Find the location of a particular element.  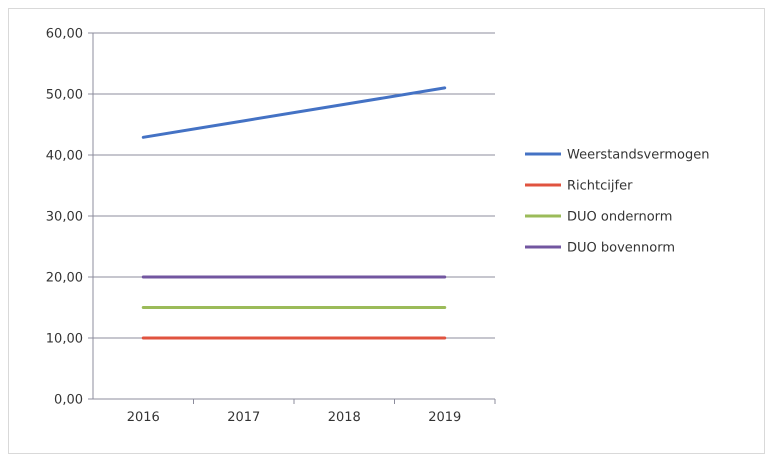

legend-label: DUO ondernorm is located at coordinates (619, 217).